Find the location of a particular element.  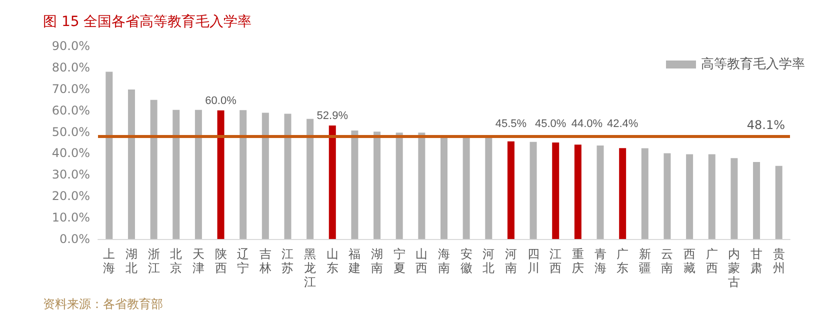

y-tick-label: 30.0% is located at coordinates (71, 175).